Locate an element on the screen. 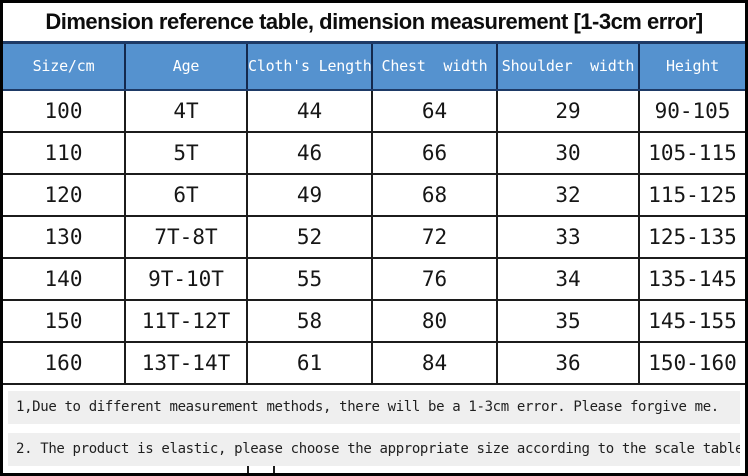 This screenshot has height=476, width=748. table-row: 100 4T 44 64 29 90-105 is located at coordinates (374, 110).